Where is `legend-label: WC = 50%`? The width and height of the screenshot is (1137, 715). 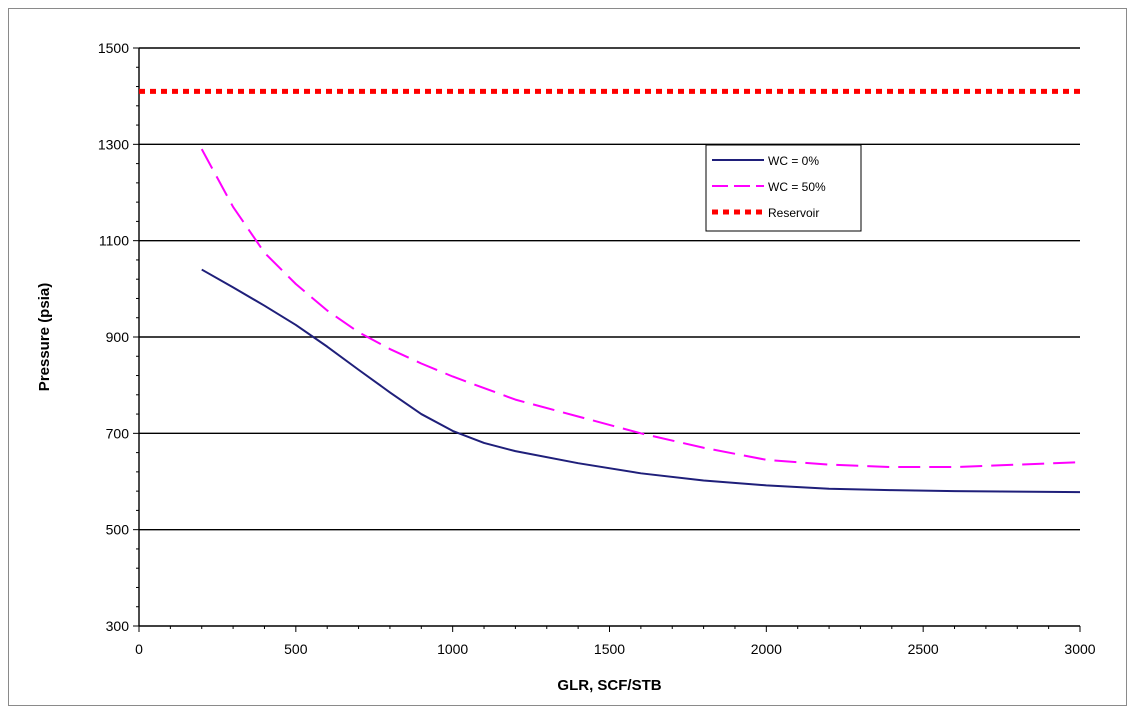
legend-label: WC = 50% is located at coordinates (797, 187).